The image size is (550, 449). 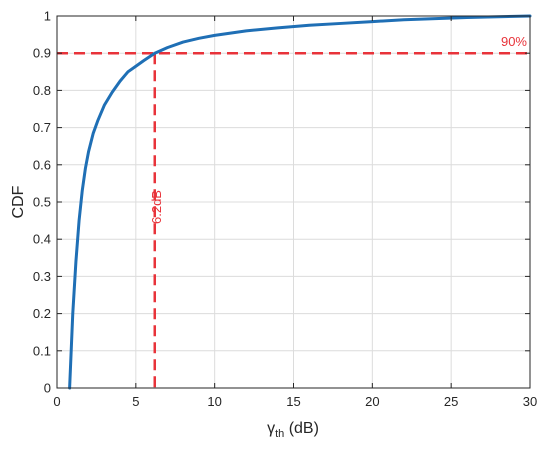 What do you see at coordinates (47, 388) in the screenshot?
I see `y-tick-label: 0` at bounding box center [47, 388].